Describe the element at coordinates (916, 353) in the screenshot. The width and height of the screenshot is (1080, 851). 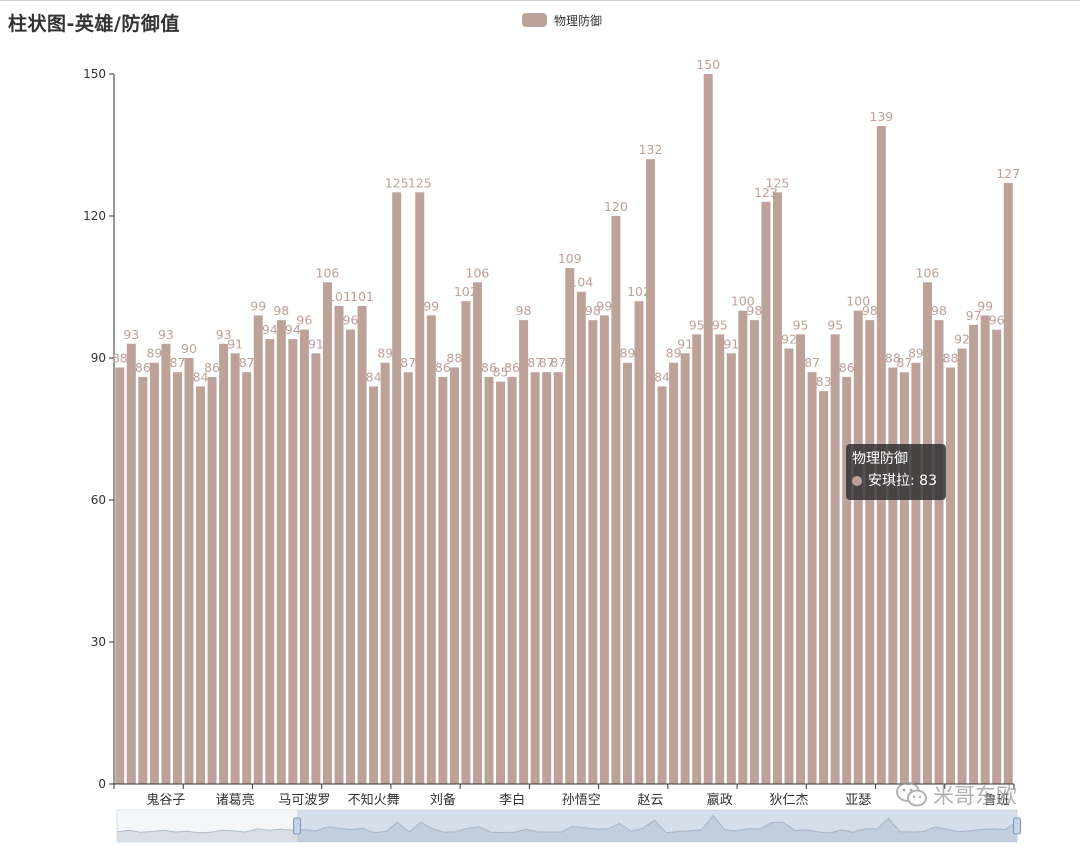
I see `bar-value-label: 89` at that location.